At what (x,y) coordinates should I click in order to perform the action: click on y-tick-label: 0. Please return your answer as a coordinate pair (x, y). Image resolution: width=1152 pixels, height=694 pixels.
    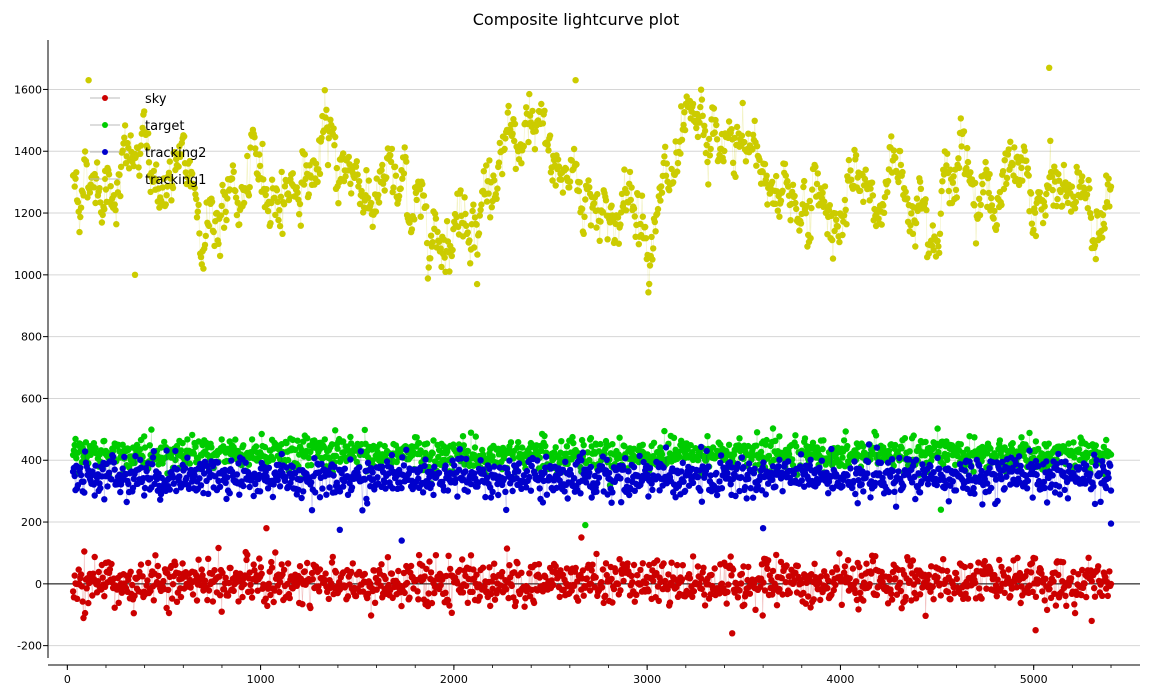
    Looking at the image, I should click on (38, 584).